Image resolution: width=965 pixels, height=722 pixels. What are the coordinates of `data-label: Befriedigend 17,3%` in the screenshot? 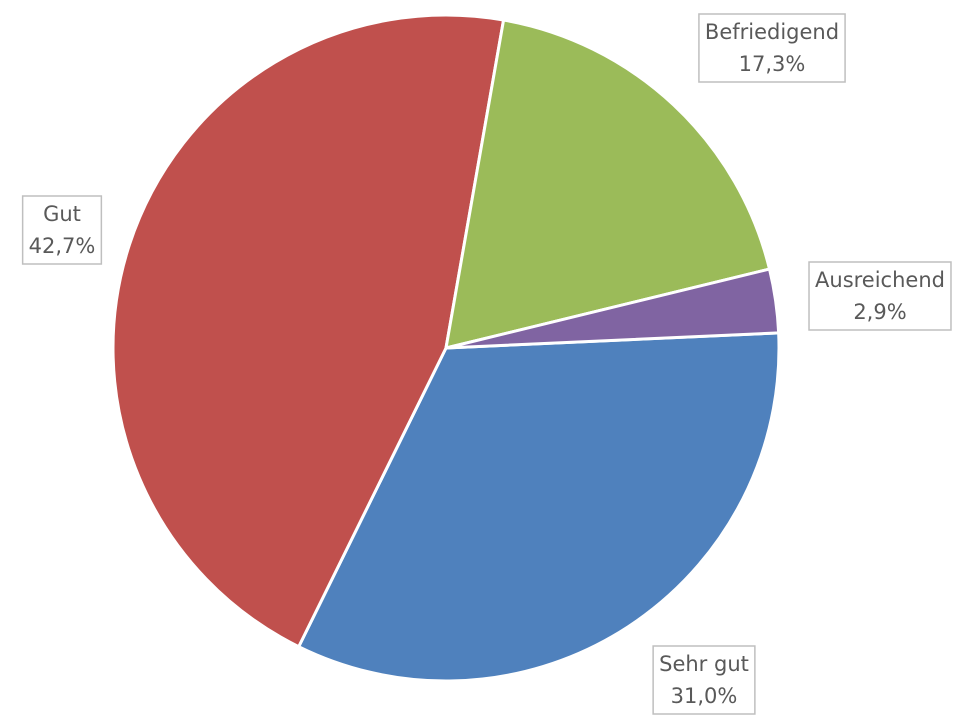 It's located at (772, 48).